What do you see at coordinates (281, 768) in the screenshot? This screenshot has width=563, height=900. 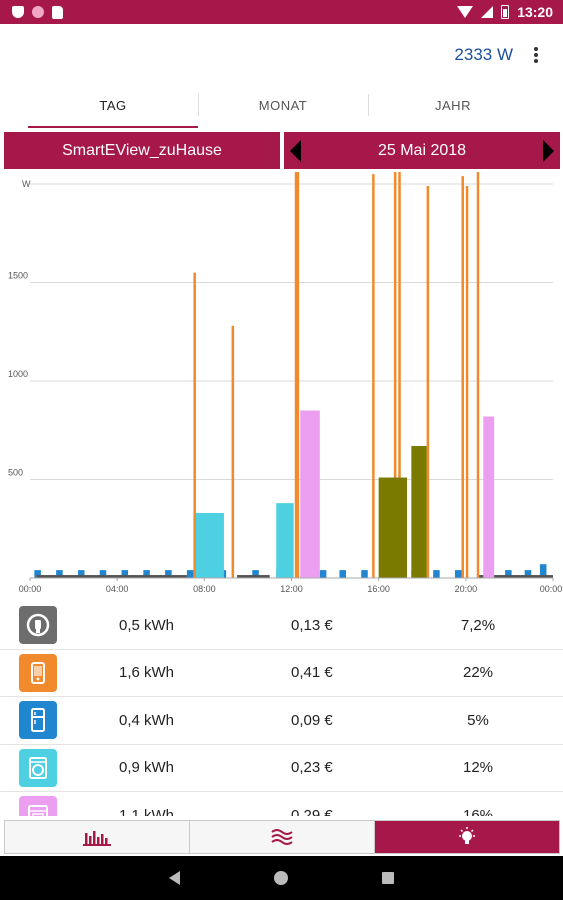 I see `list-item: 0,9 kWh 0,23 € 12%` at bounding box center [281, 768].